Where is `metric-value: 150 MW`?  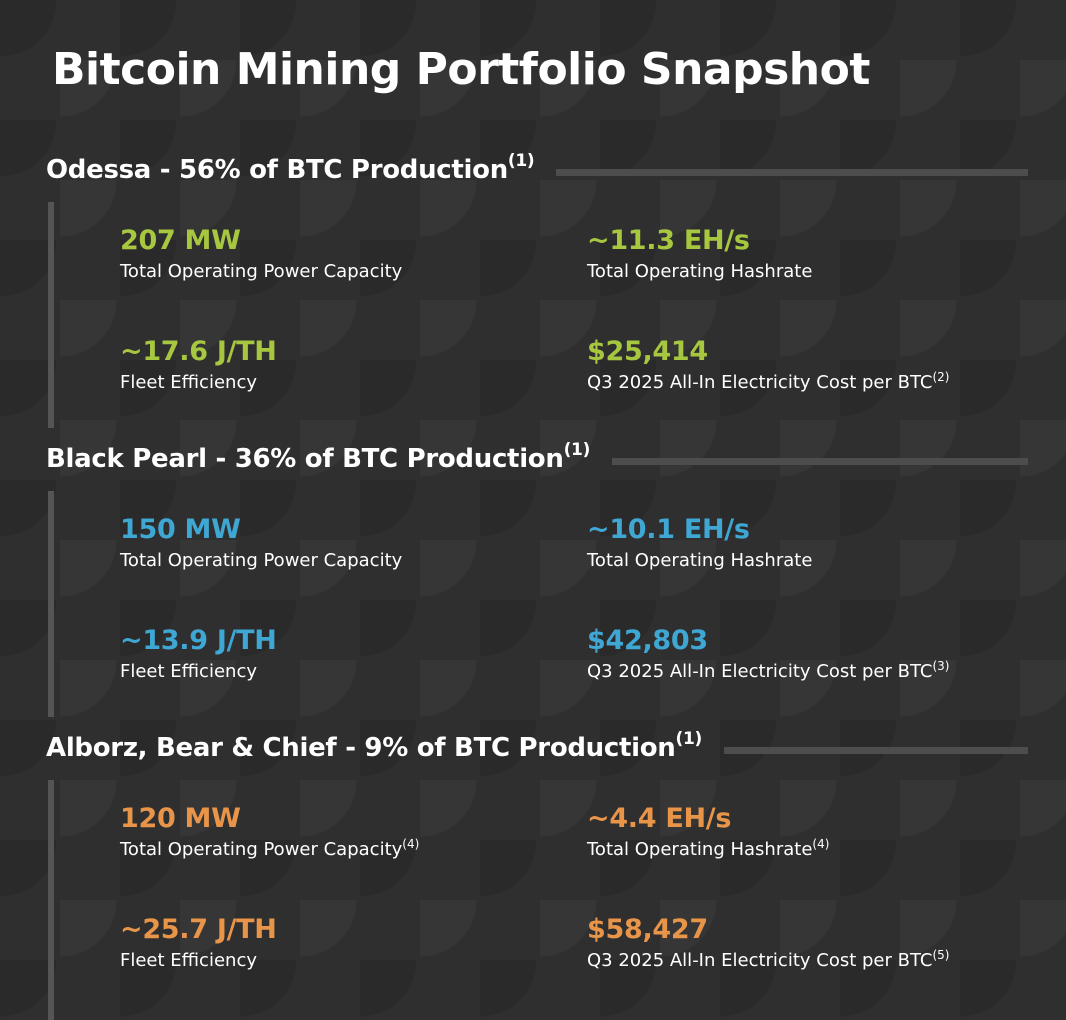
metric-value: 150 MW is located at coordinates (180, 529).